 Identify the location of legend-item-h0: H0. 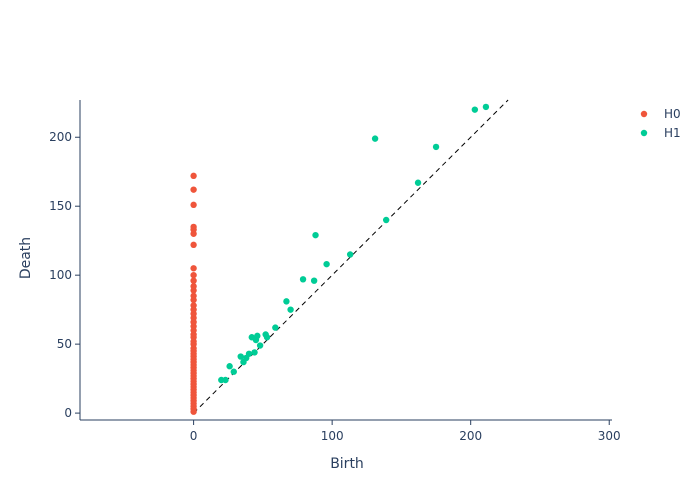
(660, 114).